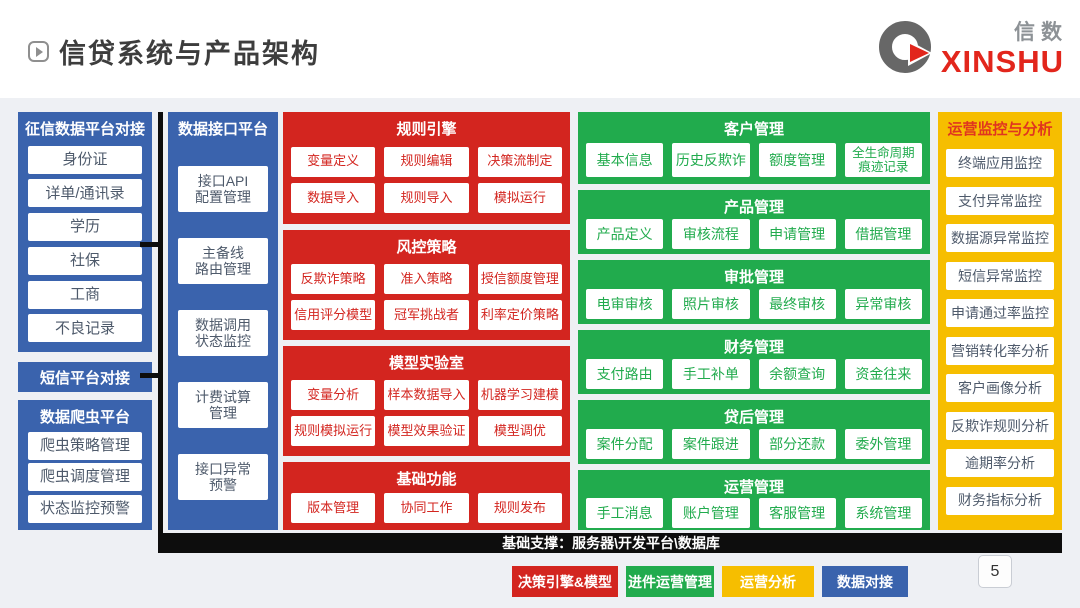 The width and height of the screenshot is (1080, 608). What do you see at coordinates (883, 444) in the screenshot?
I see `list-item: 委外管理` at bounding box center [883, 444].